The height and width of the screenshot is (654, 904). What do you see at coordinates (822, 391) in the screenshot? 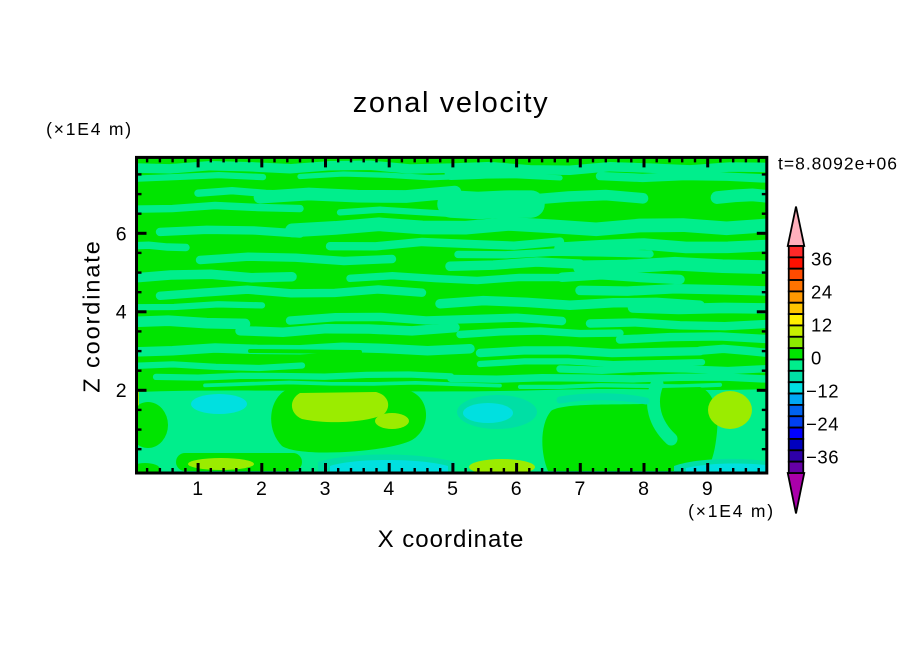
I see `svg-text: −12` at bounding box center [822, 391].